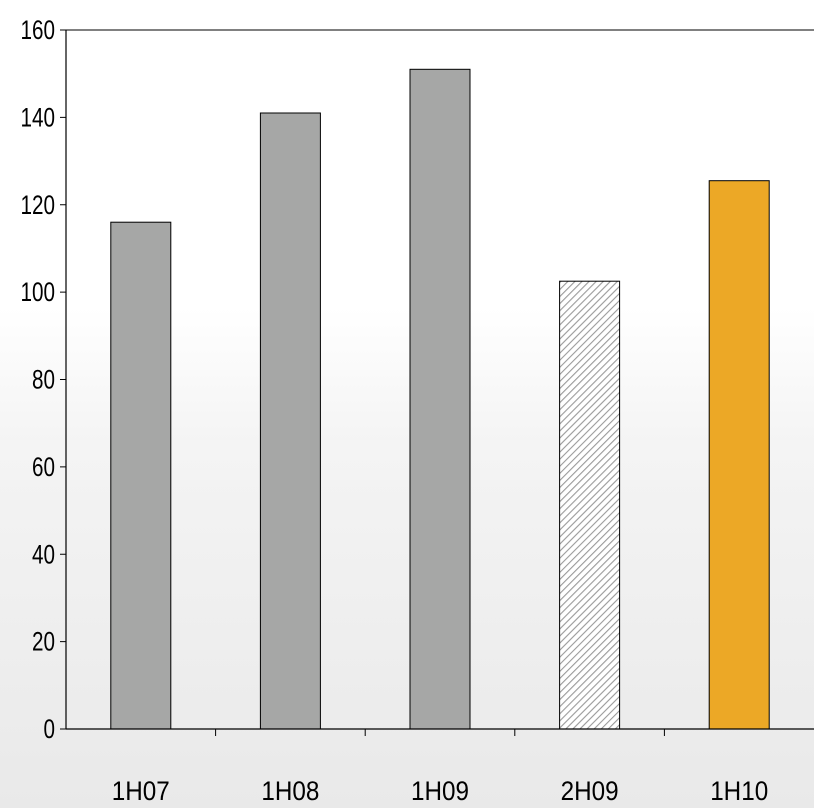 This screenshot has height=808, width=814. Describe the element at coordinates (43, 467) in the screenshot. I see `y-tick-label: 60` at that location.